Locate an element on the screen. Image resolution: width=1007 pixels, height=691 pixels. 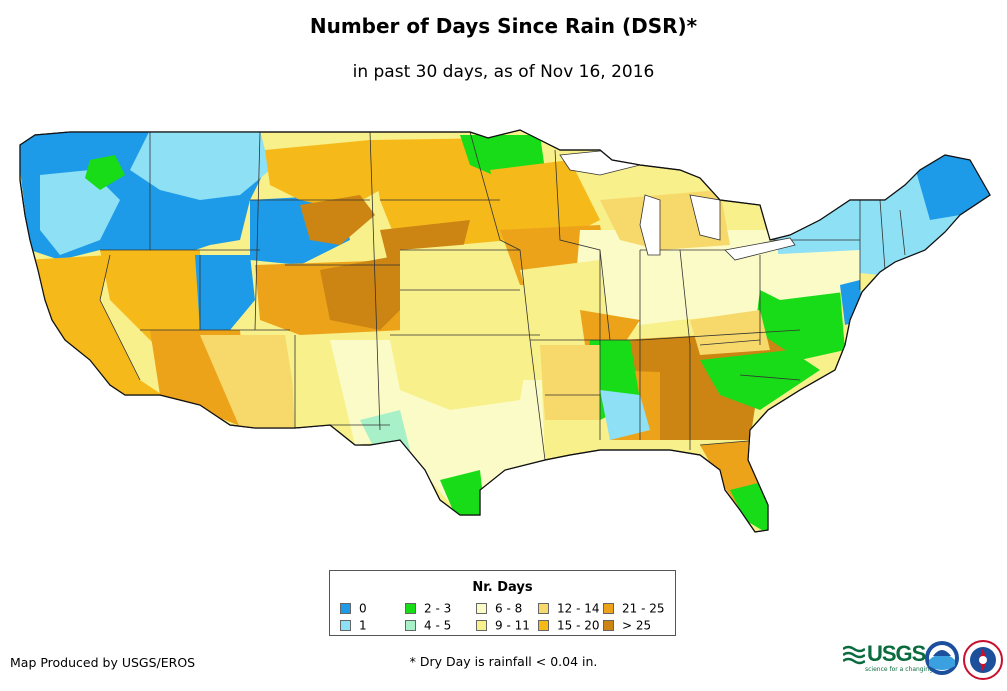
legend-item-8: 21 - 25 is located at coordinates (634, 608).